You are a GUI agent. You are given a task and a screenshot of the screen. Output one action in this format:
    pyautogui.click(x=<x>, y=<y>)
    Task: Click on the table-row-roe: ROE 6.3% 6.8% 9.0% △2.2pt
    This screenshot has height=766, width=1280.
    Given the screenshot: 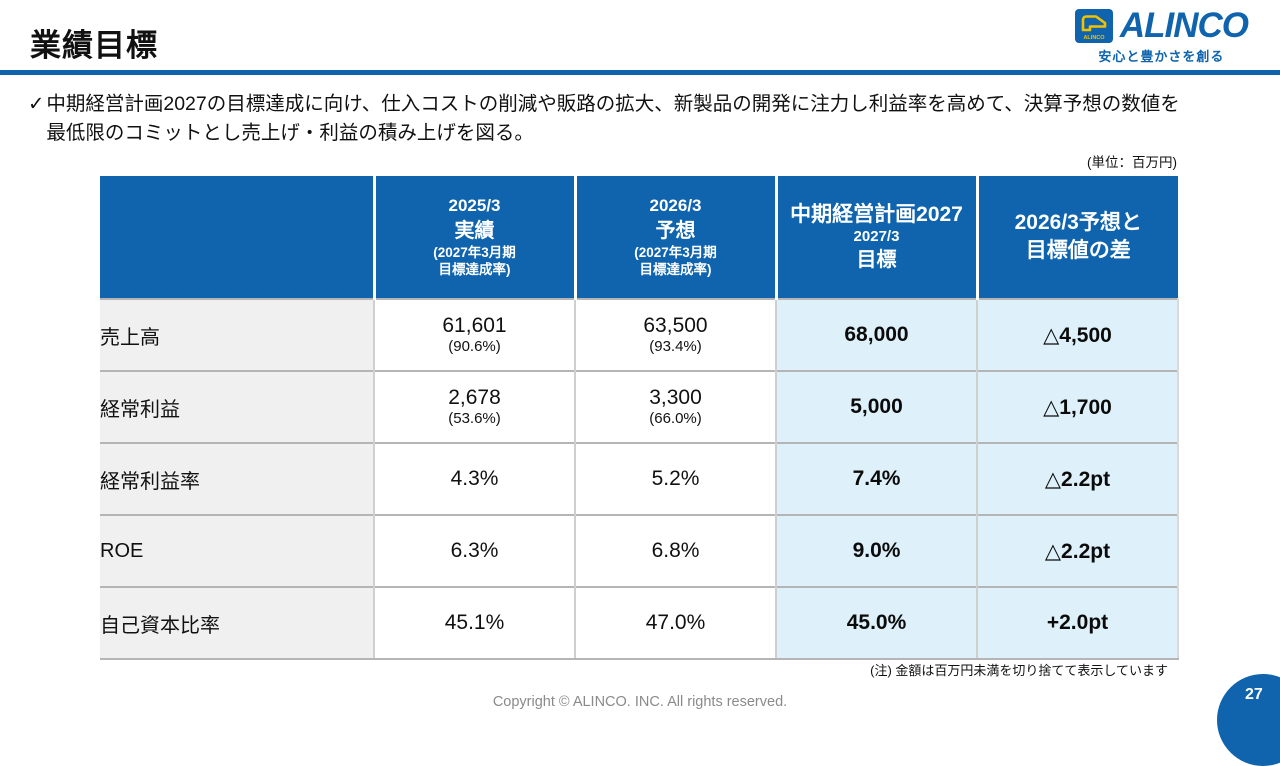 What is the action you would take?
    pyautogui.click(x=639, y=550)
    